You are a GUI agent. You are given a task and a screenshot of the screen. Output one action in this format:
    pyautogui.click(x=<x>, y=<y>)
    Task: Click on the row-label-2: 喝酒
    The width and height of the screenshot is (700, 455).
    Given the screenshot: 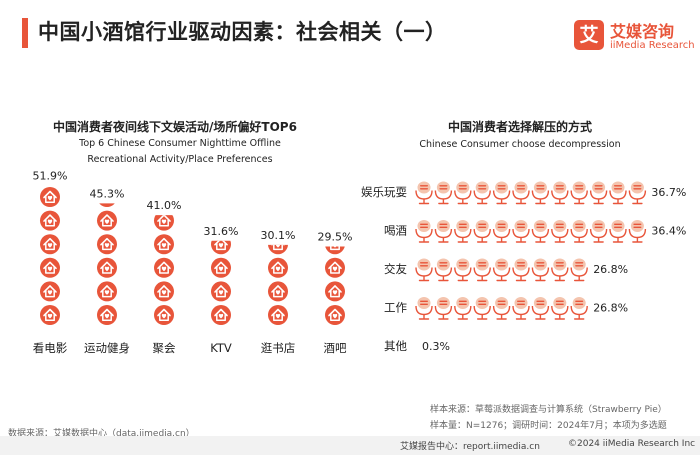 What is the action you would take?
    pyautogui.click(x=395, y=231)
    